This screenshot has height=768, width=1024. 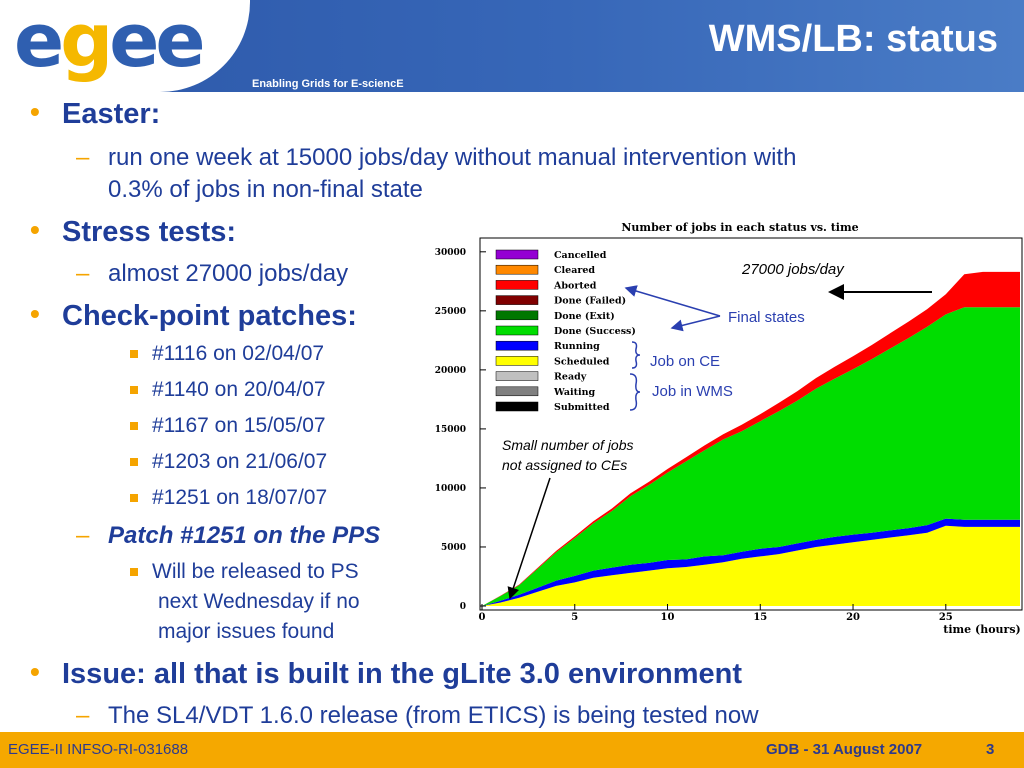 I want to click on y-tick-label: 20000, so click(x=450, y=371).